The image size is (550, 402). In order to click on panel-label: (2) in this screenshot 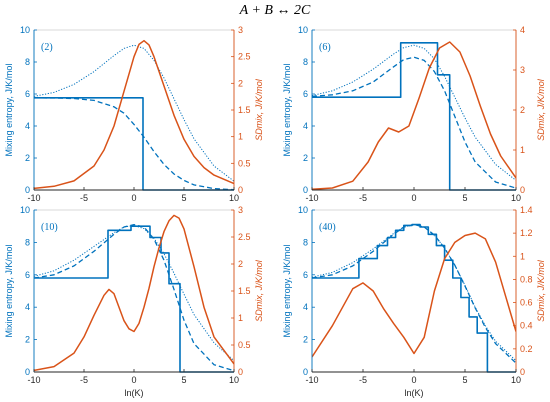, I will do `click(47, 47)`.